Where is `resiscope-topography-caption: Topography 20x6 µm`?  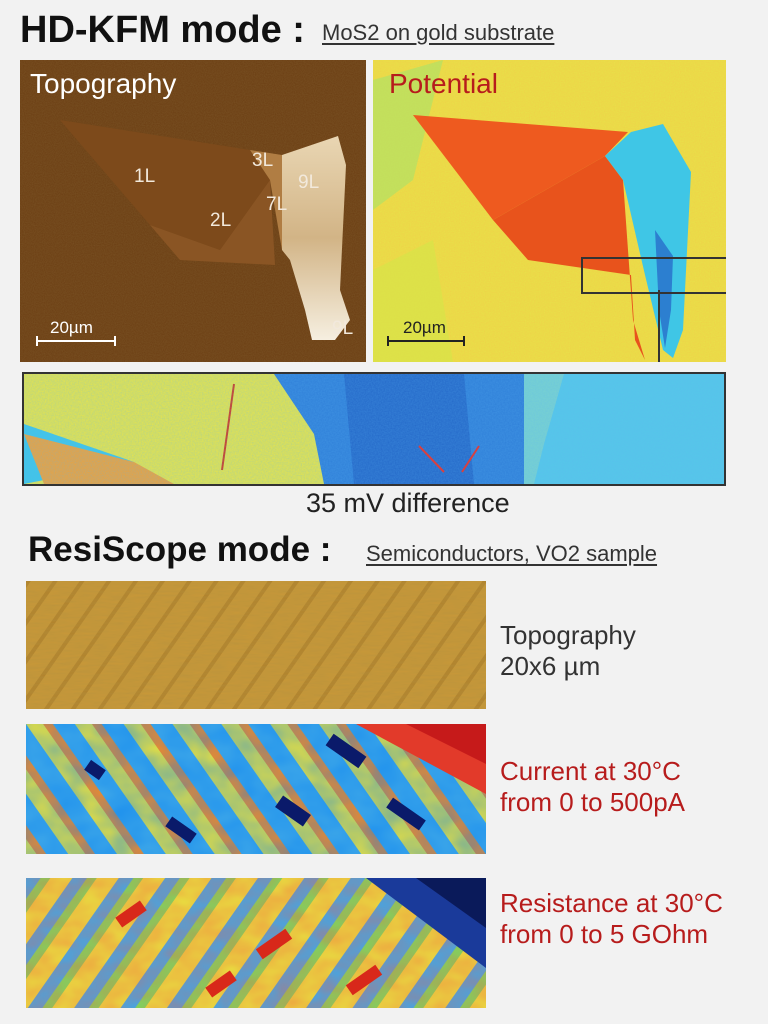
resiscope-topography-caption: Topography 20x6 µm is located at coordinates (568, 651).